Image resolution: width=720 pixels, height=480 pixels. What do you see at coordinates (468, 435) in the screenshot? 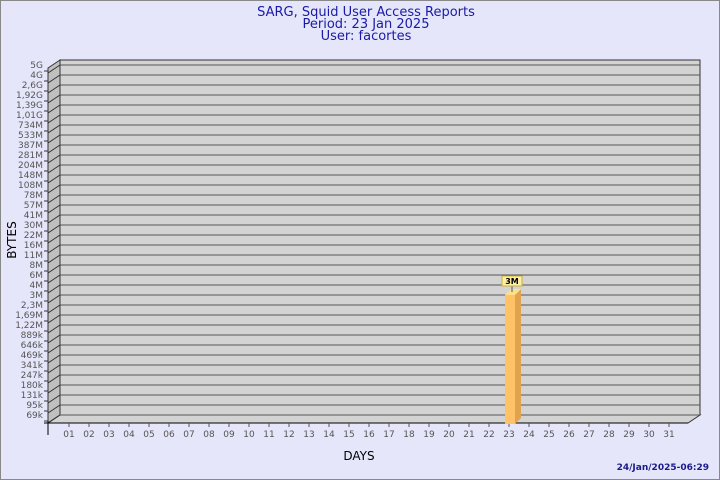
I see `x-tick-label: 21` at bounding box center [468, 435].